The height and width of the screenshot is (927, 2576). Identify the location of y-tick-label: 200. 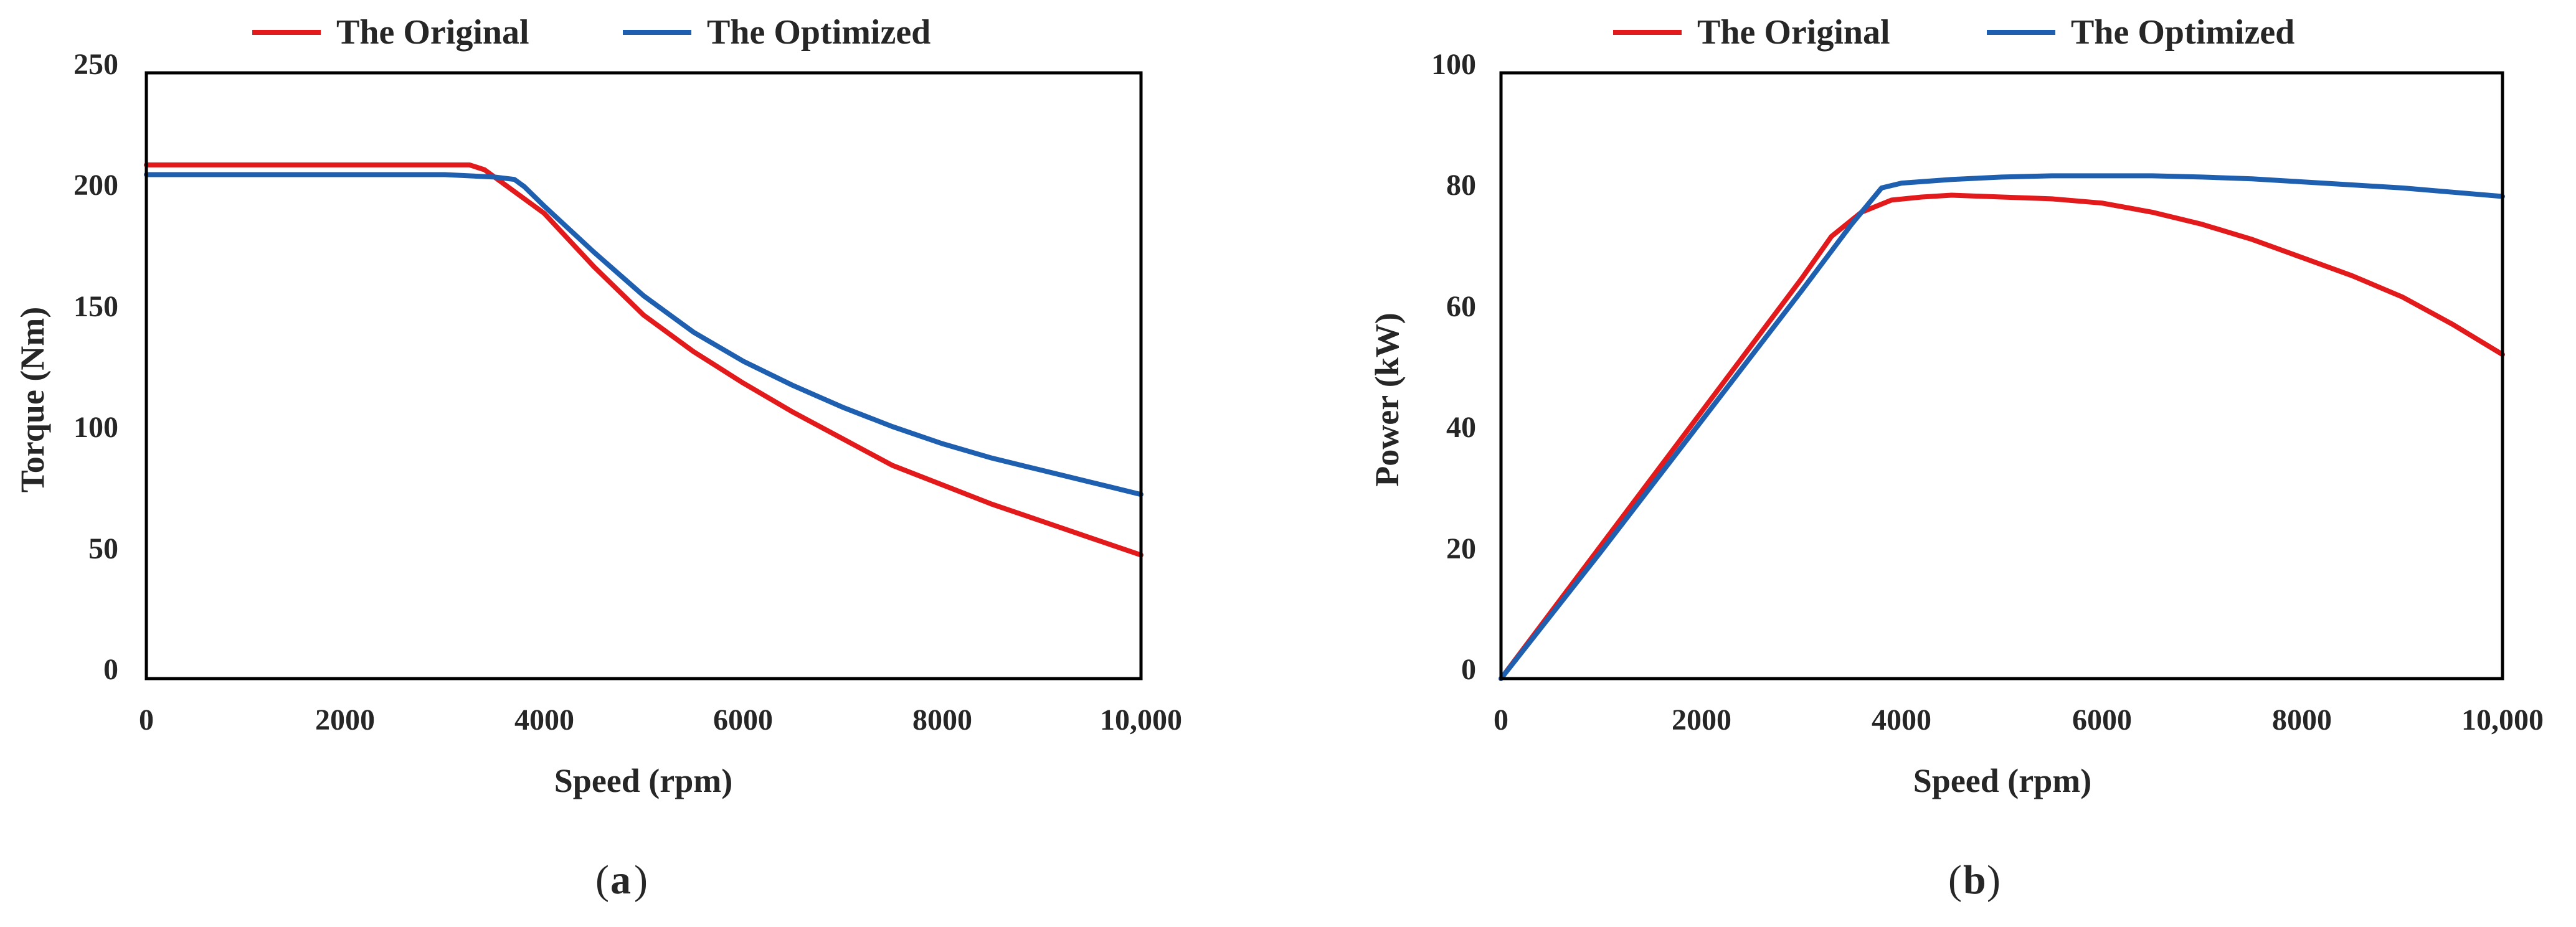
(96, 185).